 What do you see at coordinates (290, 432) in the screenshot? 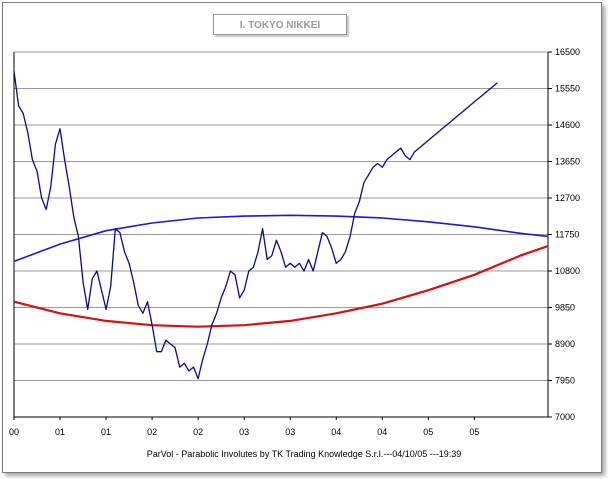
I see `x-tick-label-6: 03` at bounding box center [290, 432].